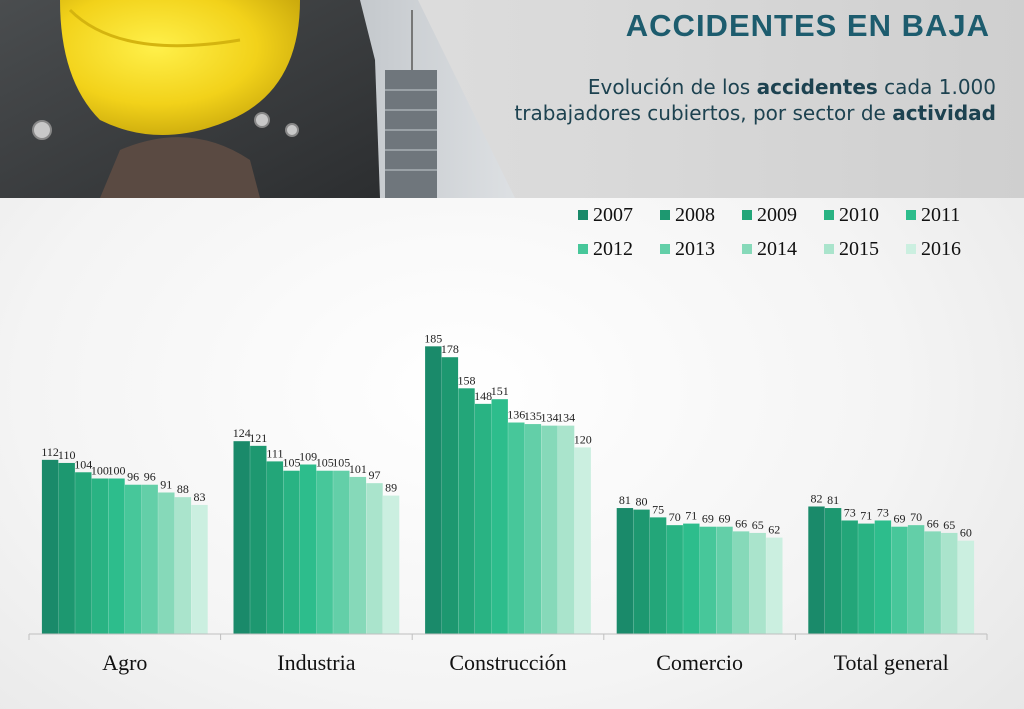 The image size is (1024, 709). I want to click on category-label-comercio: Comercio, so click(699, 662).